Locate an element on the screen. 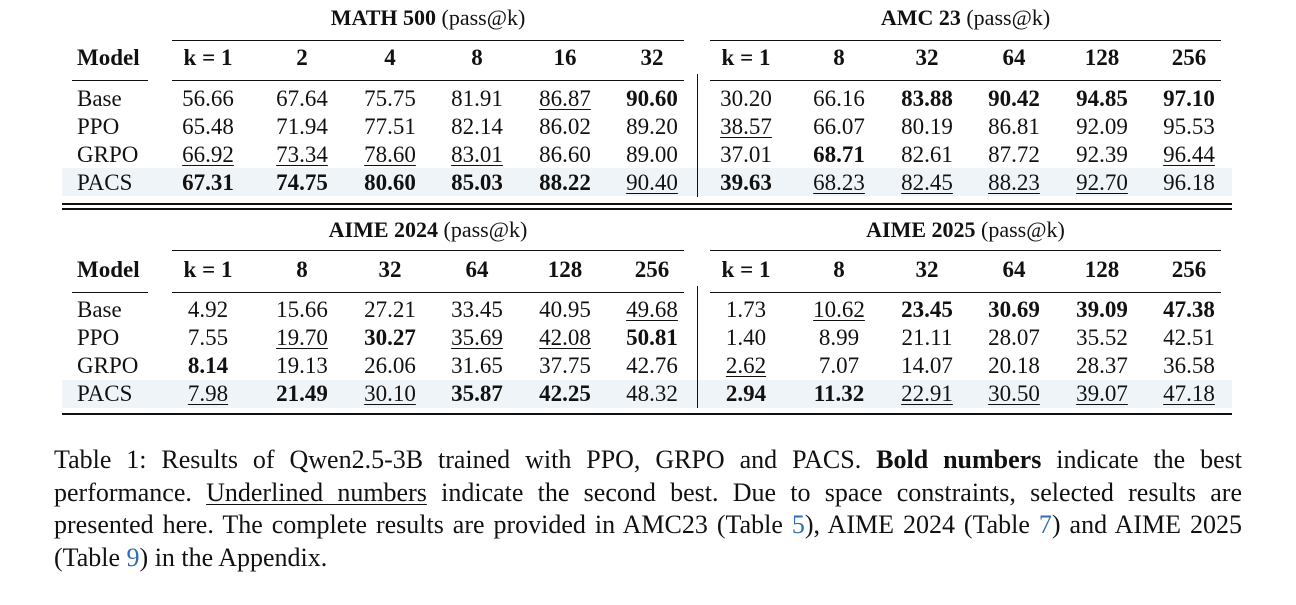 The height and width of the screenshot is (605, 1296). caption-end: ) in the Appendix. is located at coordinates (233, 557).